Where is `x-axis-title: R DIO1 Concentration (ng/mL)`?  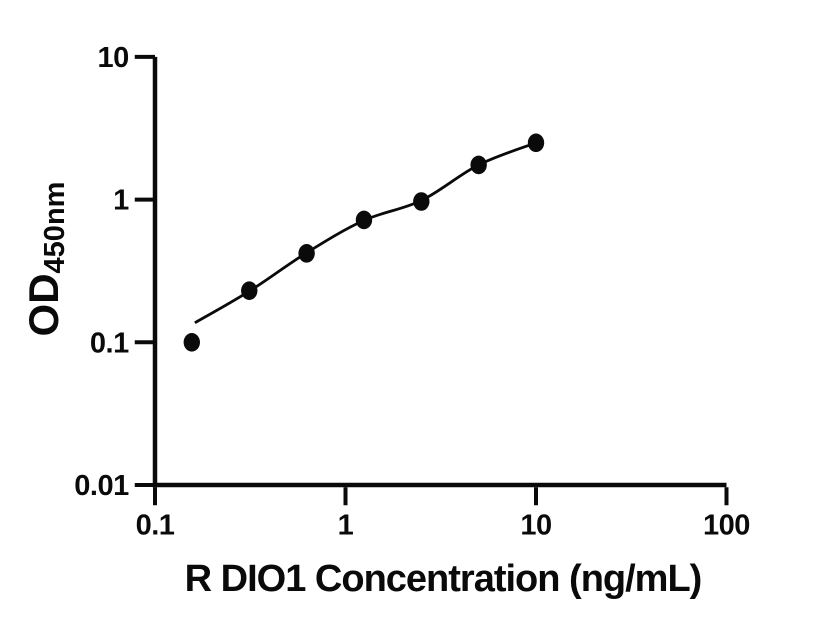 x-axis-title: R DIO1 Concentration (ng/mL) is located at coordinates (443, 579).